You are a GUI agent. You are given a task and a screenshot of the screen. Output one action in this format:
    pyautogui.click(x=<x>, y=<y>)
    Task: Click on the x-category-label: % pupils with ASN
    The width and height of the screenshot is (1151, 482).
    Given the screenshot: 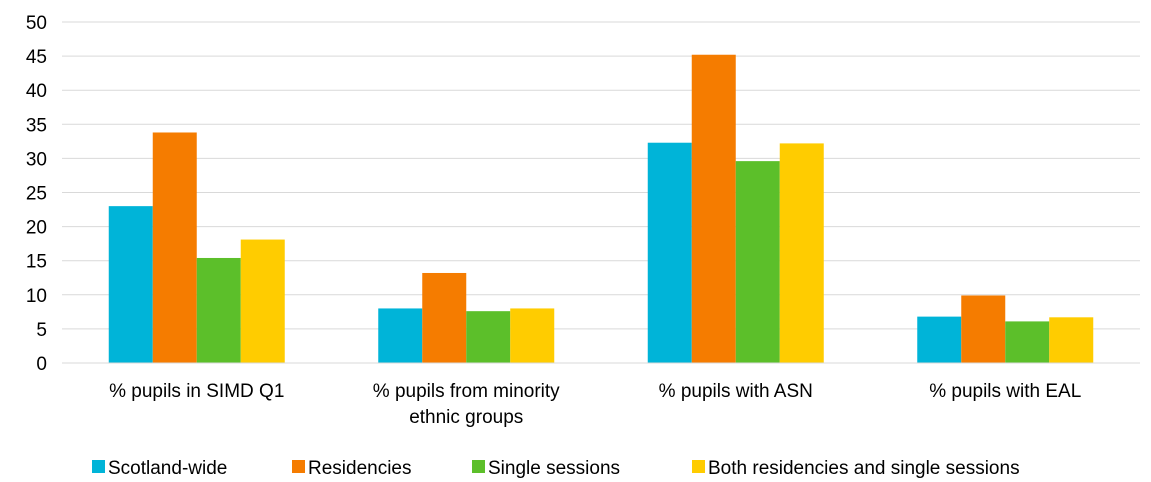 What is the action you would take?
    pyautogui.click(x=736, y=391)
    